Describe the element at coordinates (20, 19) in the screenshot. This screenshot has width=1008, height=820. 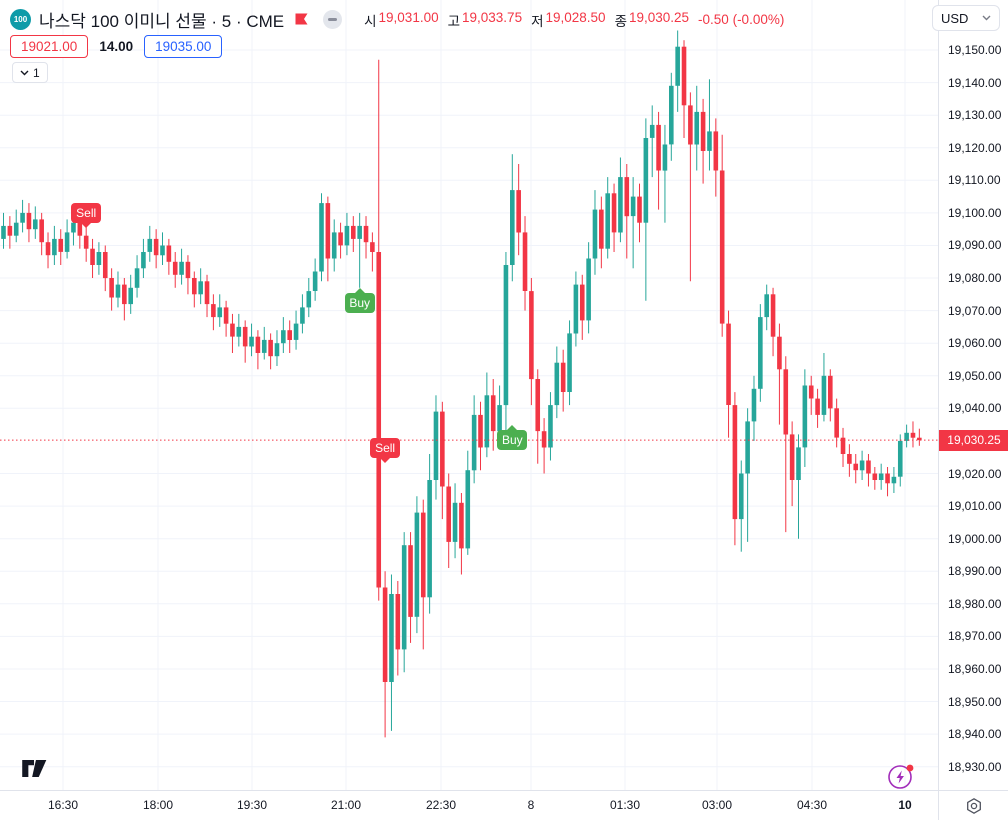
I see `symbol-logo: 100` at that location.